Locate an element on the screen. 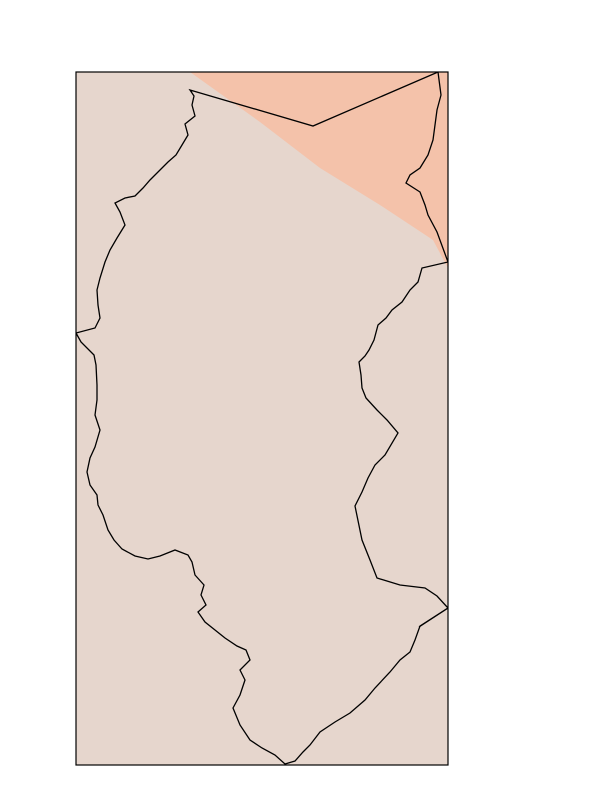 The image size is (601, 810). region-boundary-east-arm is located at coordinates (433, 617).